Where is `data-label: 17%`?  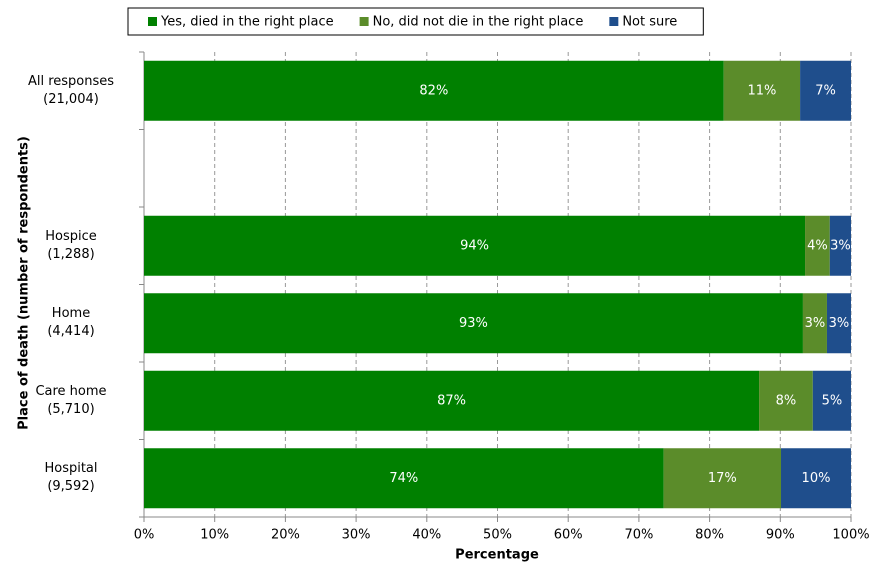
data-label: 17% is located at coordinates (722, 478).